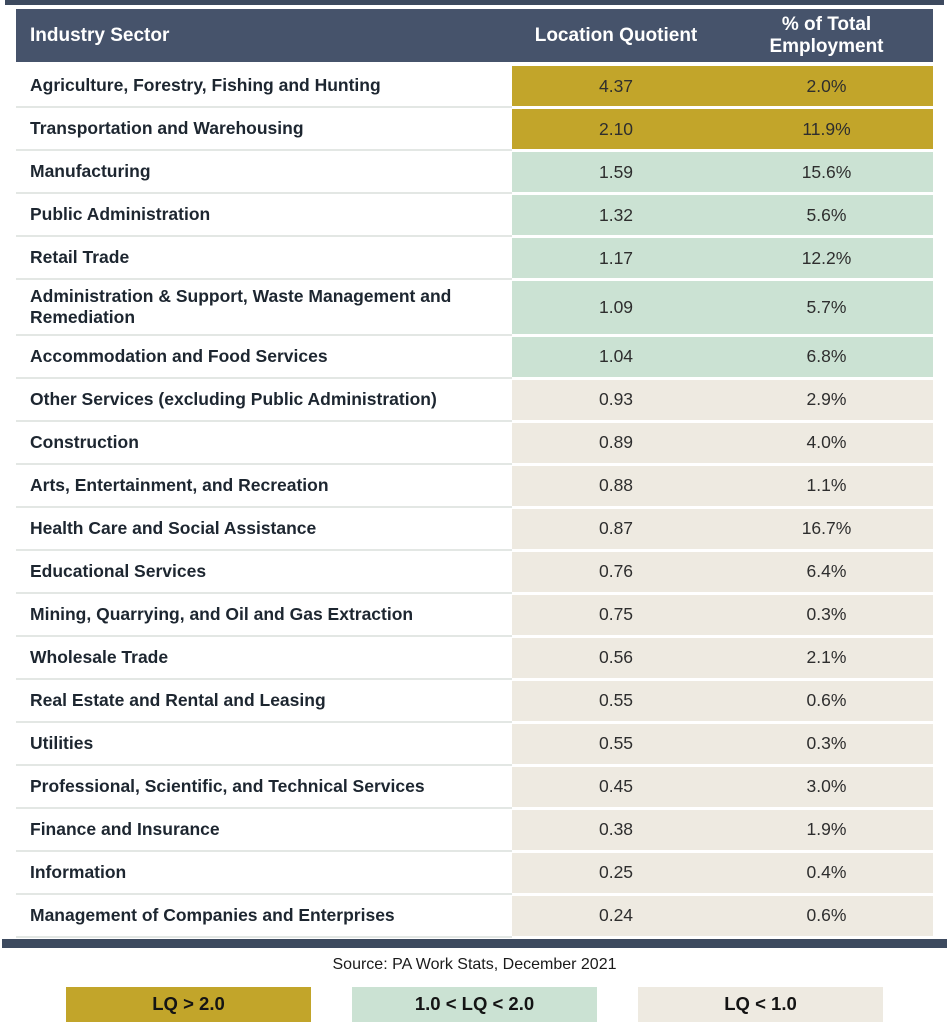  I want to click on sector-name: Finance and Insurance, so click(264, 830).